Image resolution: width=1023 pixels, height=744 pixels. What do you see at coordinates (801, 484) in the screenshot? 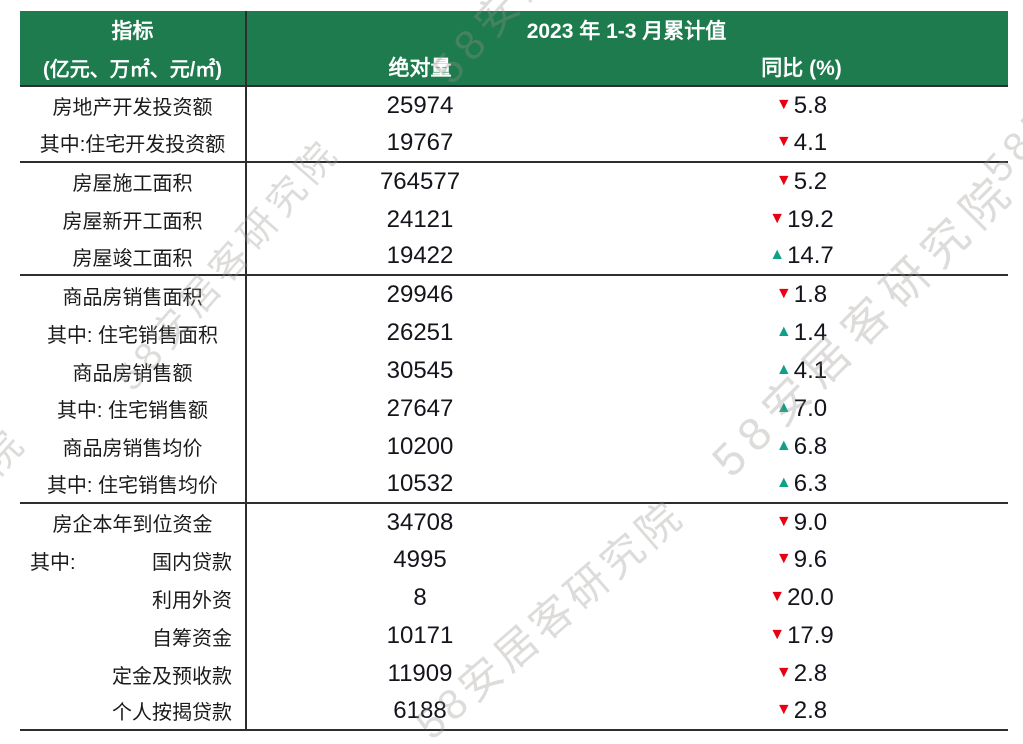
I see `yoy-value: ▲ 6.3` at bounding box center [801, 484].